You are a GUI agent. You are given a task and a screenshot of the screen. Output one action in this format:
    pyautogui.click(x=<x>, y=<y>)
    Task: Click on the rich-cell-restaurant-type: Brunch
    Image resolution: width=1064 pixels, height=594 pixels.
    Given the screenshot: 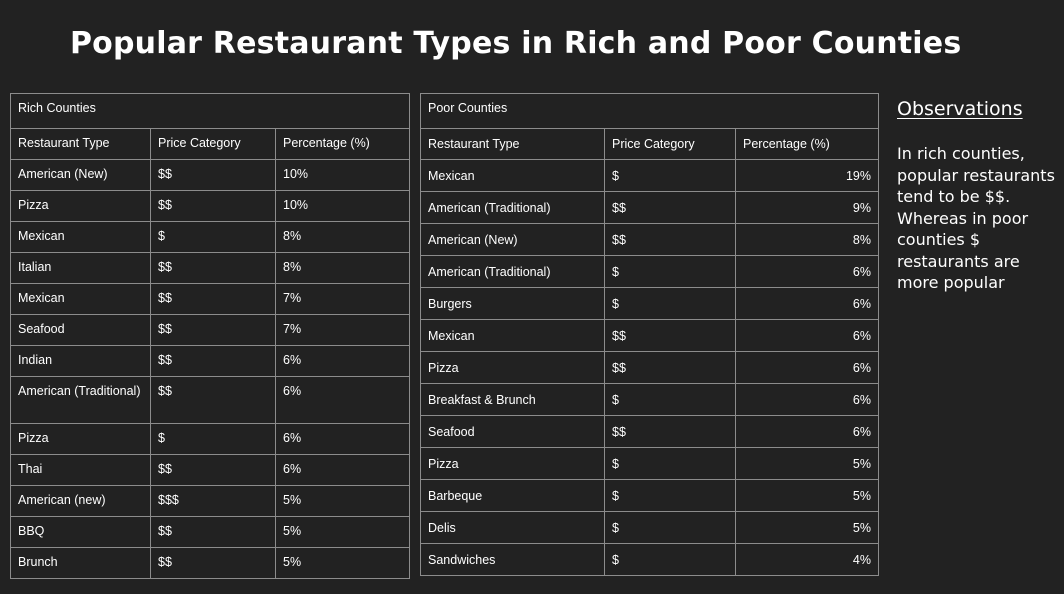 What is the action you would take?
    pyautogui.click(x=80, y=563)
    